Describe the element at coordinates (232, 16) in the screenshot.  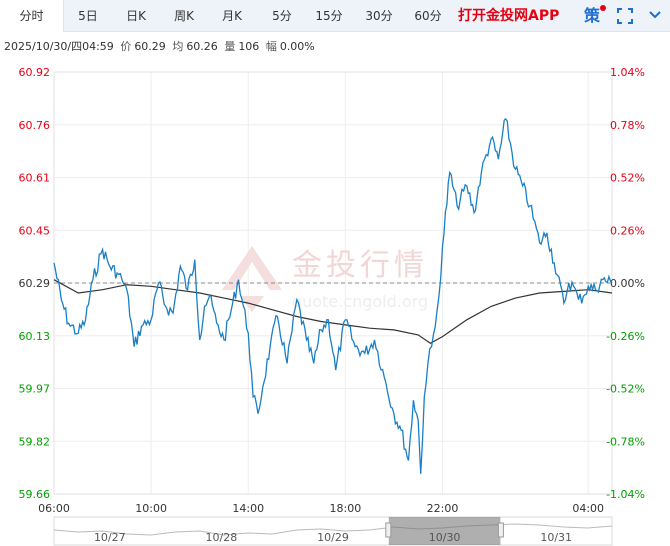
I see `tab-monthly-k: 月K` at that location.